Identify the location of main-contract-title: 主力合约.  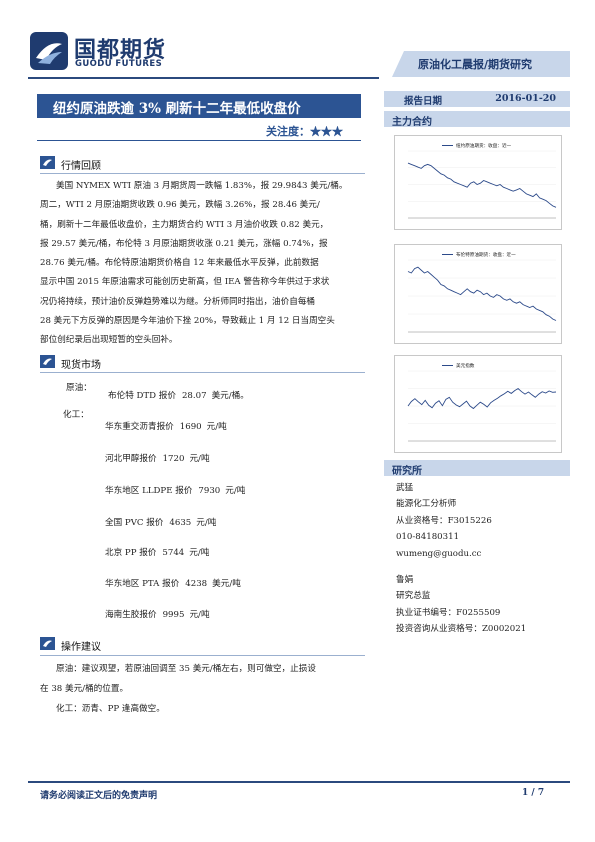
(412, 122).